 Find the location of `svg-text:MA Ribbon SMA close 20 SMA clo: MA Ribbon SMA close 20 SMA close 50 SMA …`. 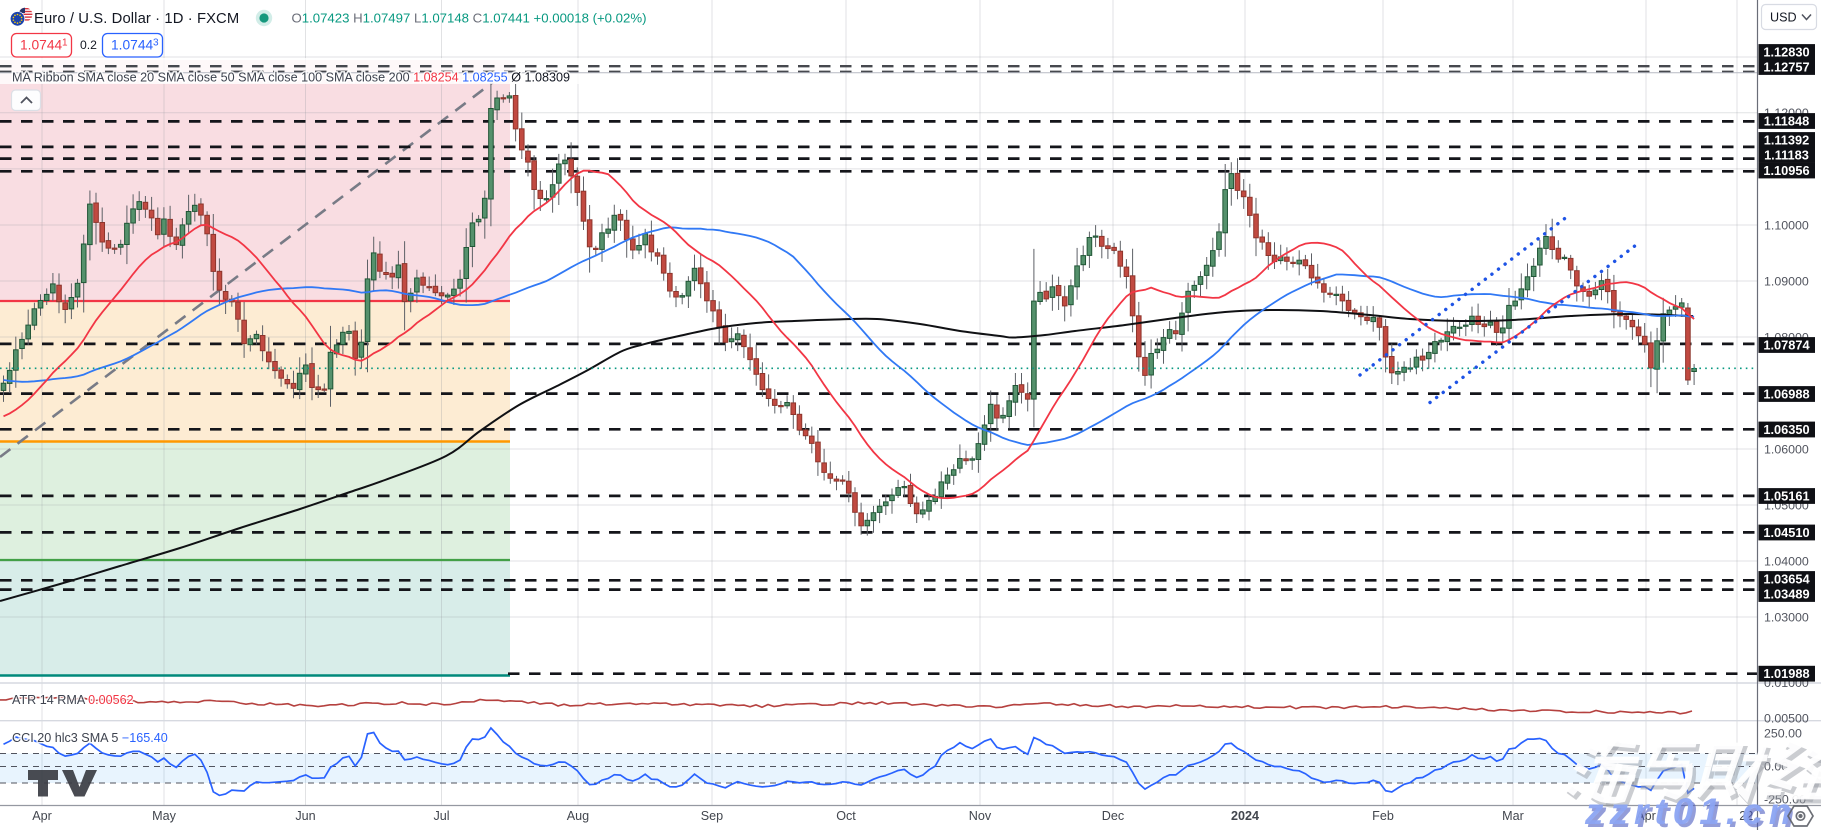

svg-text:MA Ribbon SMA close 20 SMA clo: MA Ribbon SMA close 20 SMA close 50 SMA … is located at coordinates (291, 78).